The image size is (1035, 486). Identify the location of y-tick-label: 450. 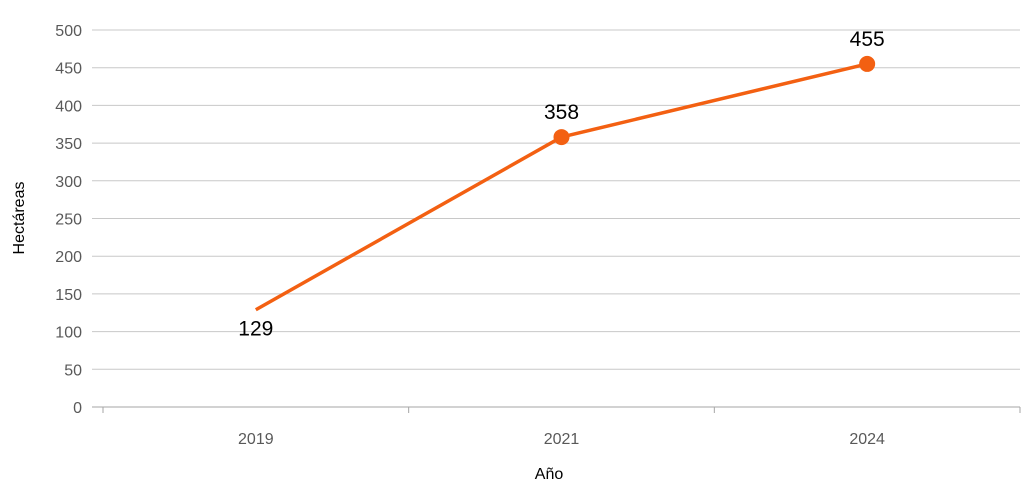
(68, 69).